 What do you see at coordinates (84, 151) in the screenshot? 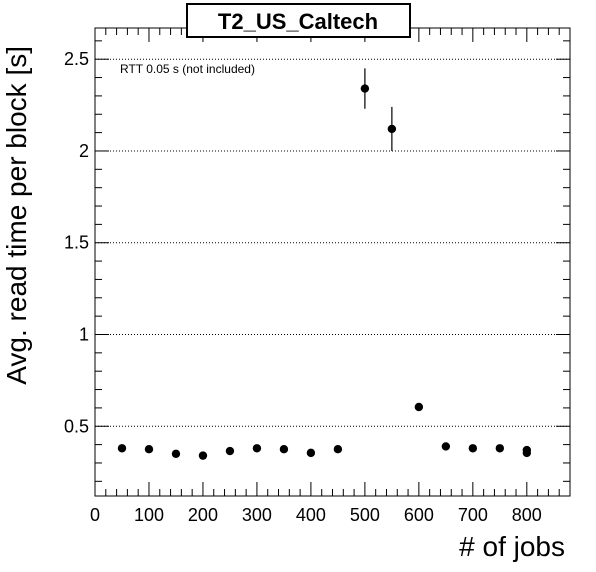
I see `y-tick-label: 2` at bounding box center [84, 151].